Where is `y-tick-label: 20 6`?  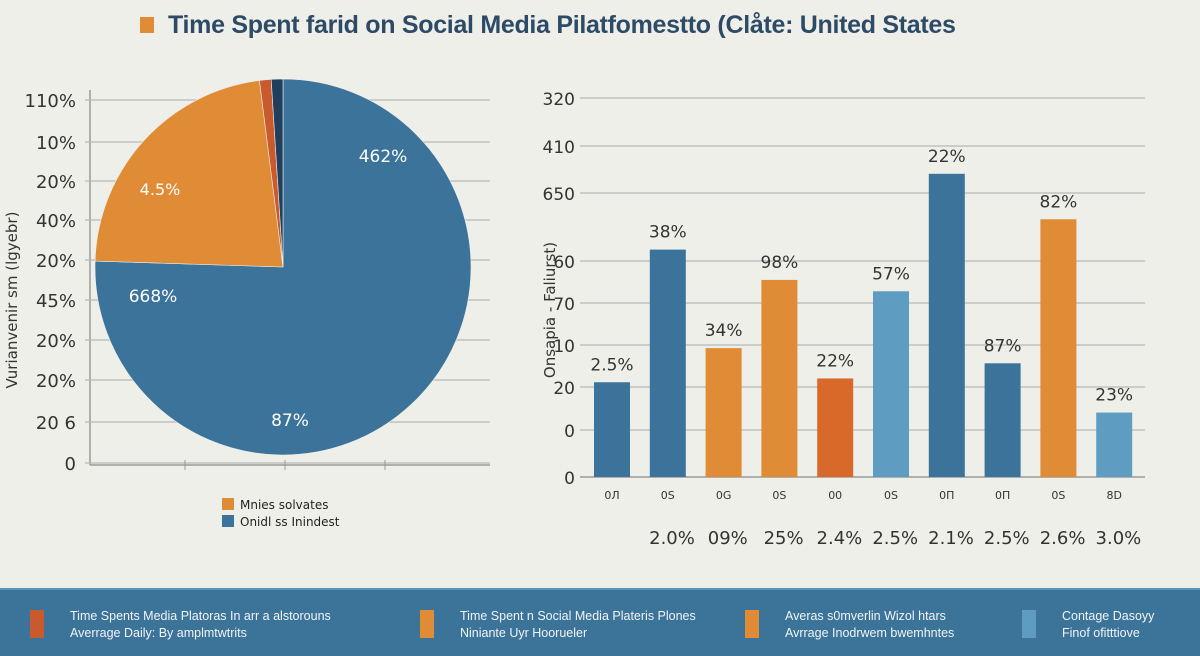
y-tick-label: 20 6 is located at coordinates (56, 423).